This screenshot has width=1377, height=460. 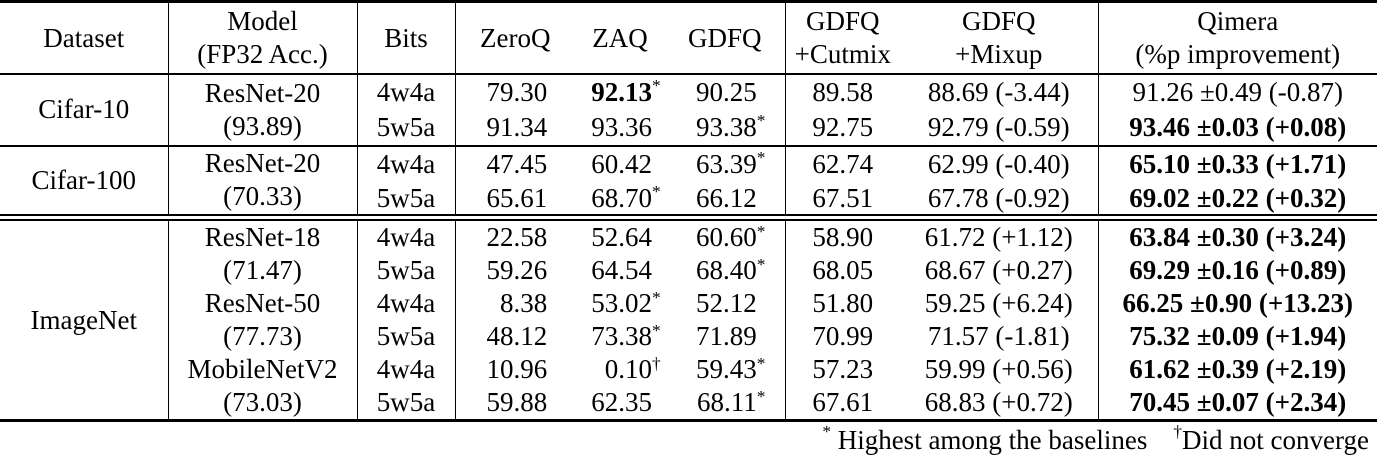 What do you see at coordinates (620, 164) in the screenshot?
I see `zaq-cell: 60.42` at bounding box center [620, 164].